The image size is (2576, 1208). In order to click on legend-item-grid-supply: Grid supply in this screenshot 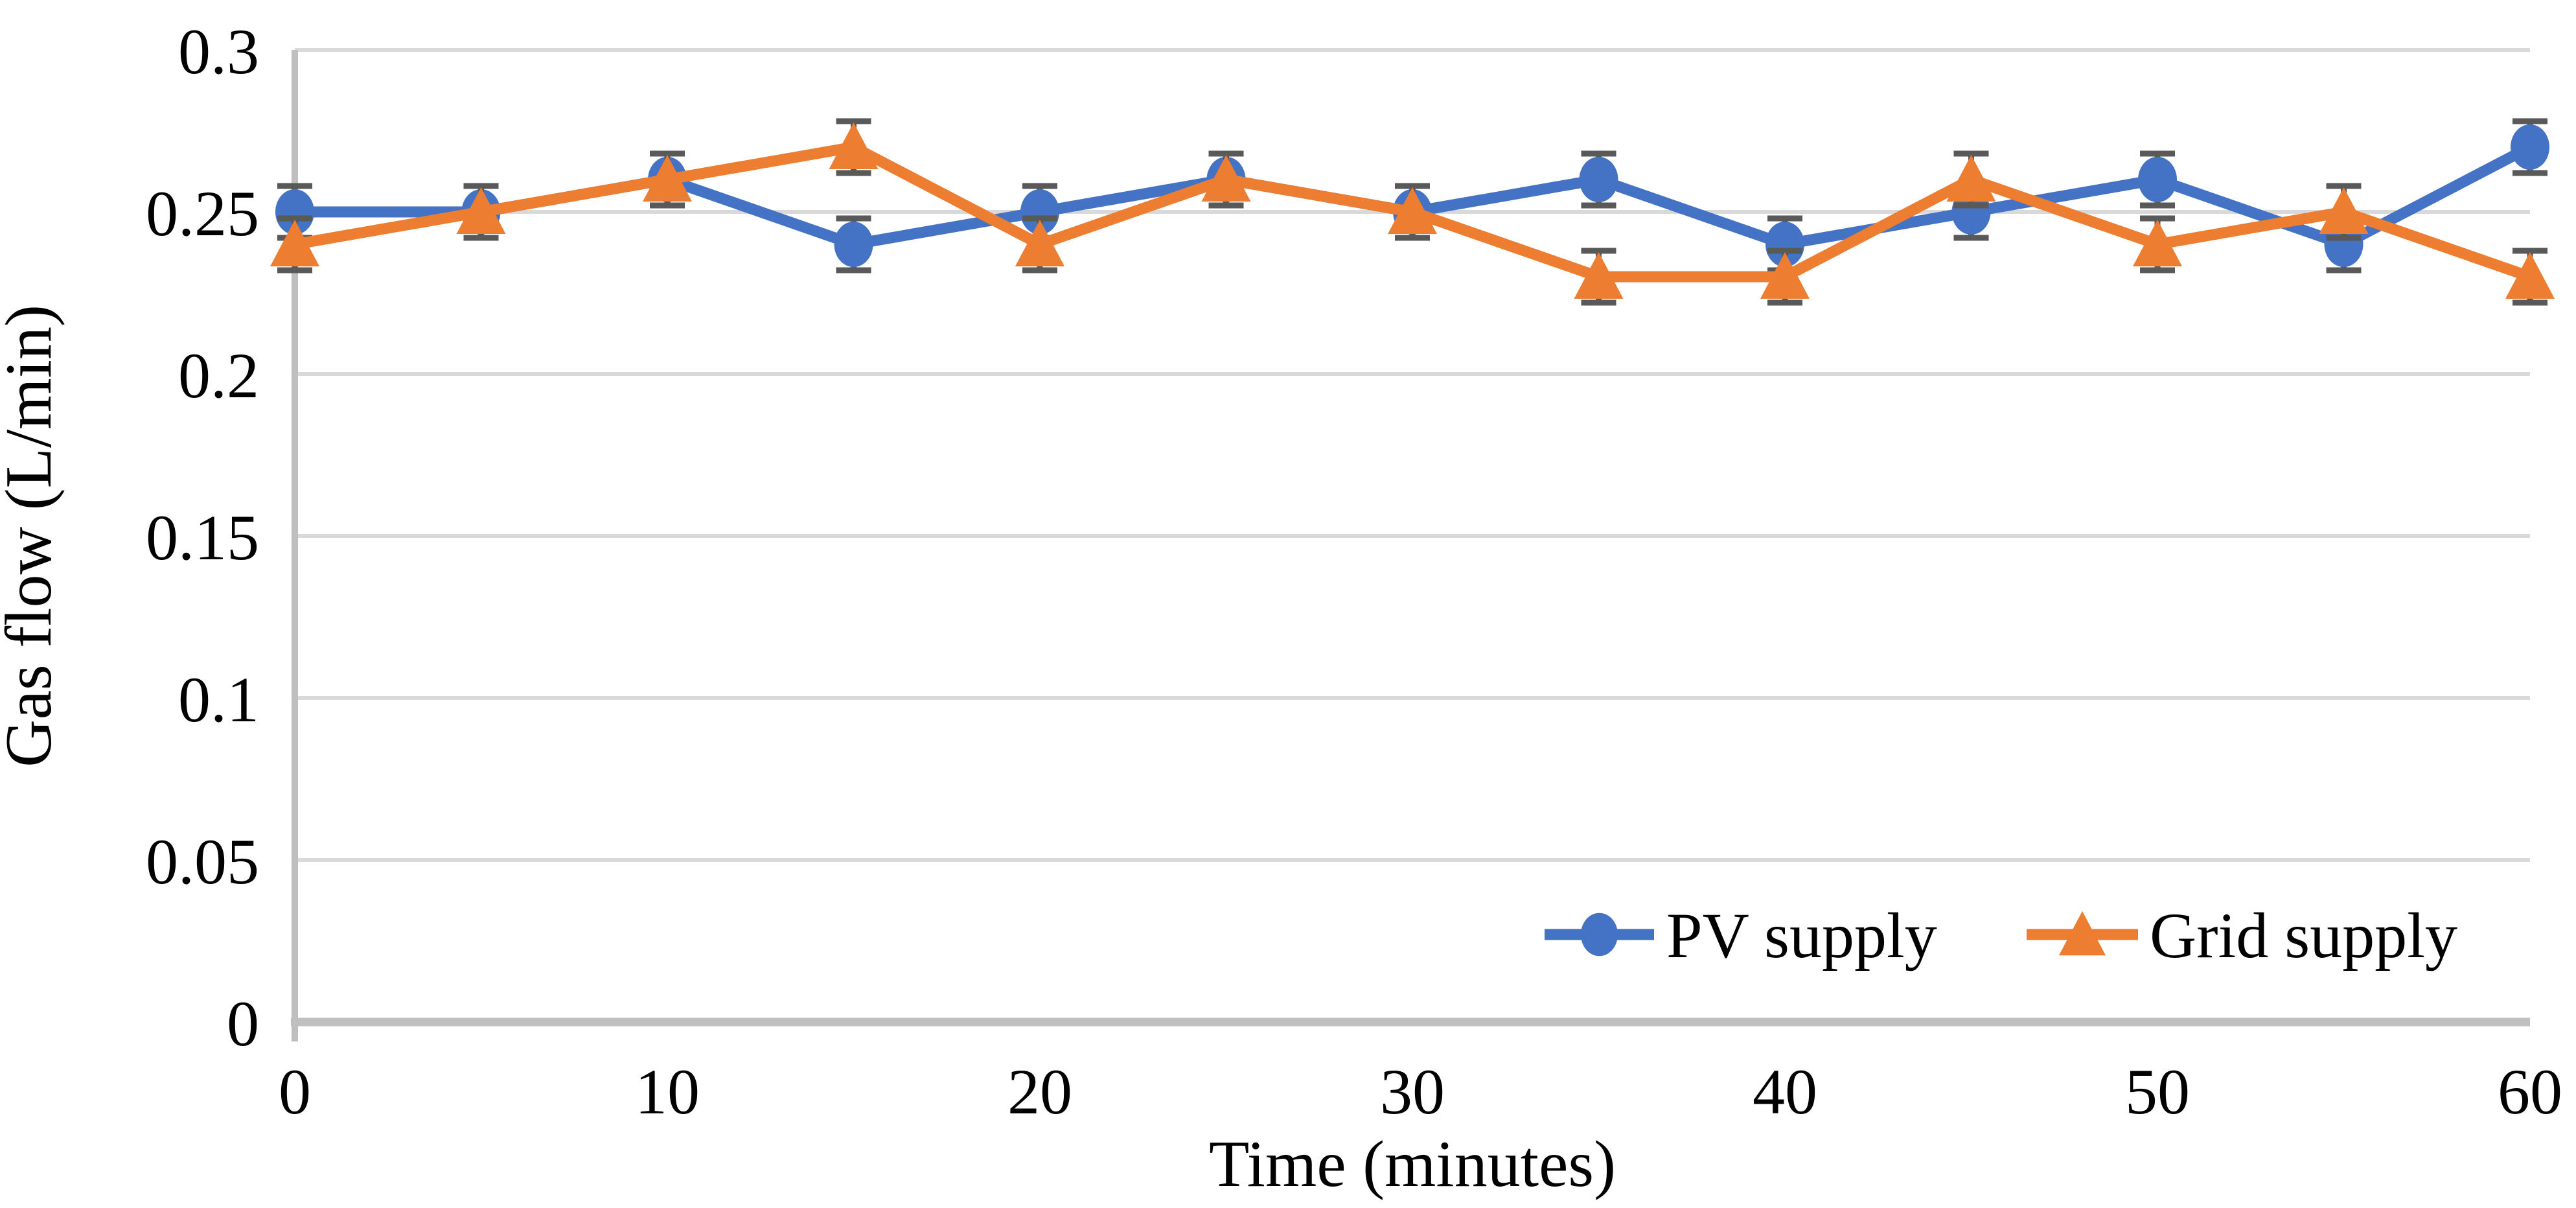, I will do `click(2242, 936)`.